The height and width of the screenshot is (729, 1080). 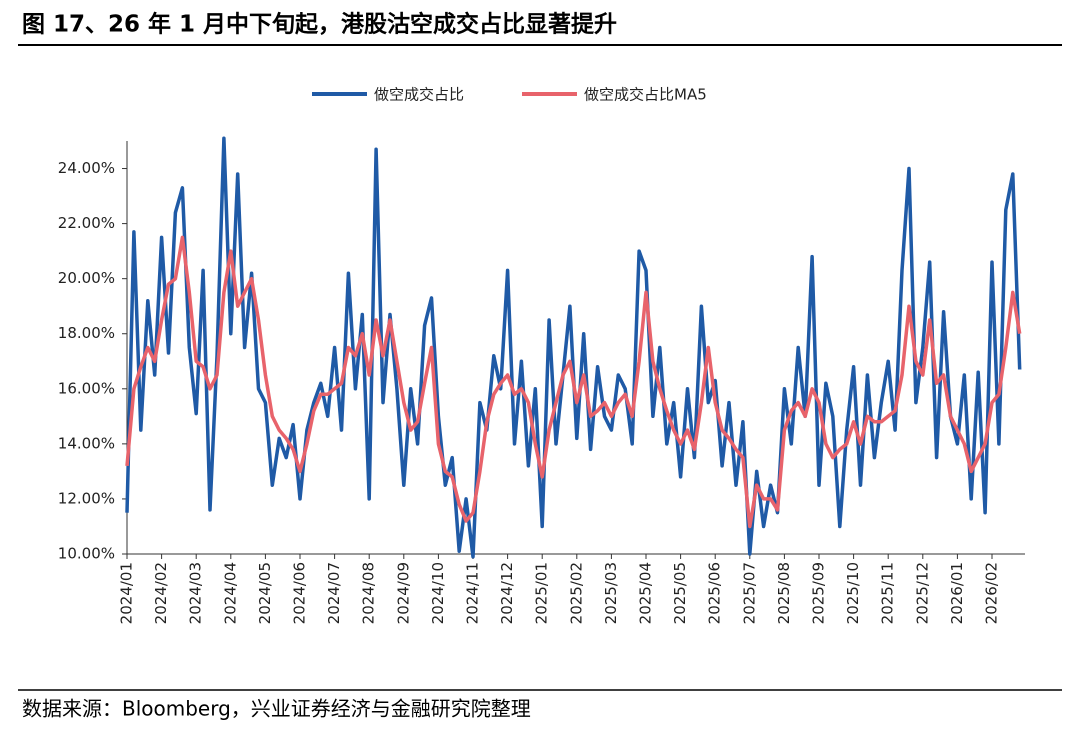 I want to click on y-tick-label: 18.00%, so click(x=86, y=333).